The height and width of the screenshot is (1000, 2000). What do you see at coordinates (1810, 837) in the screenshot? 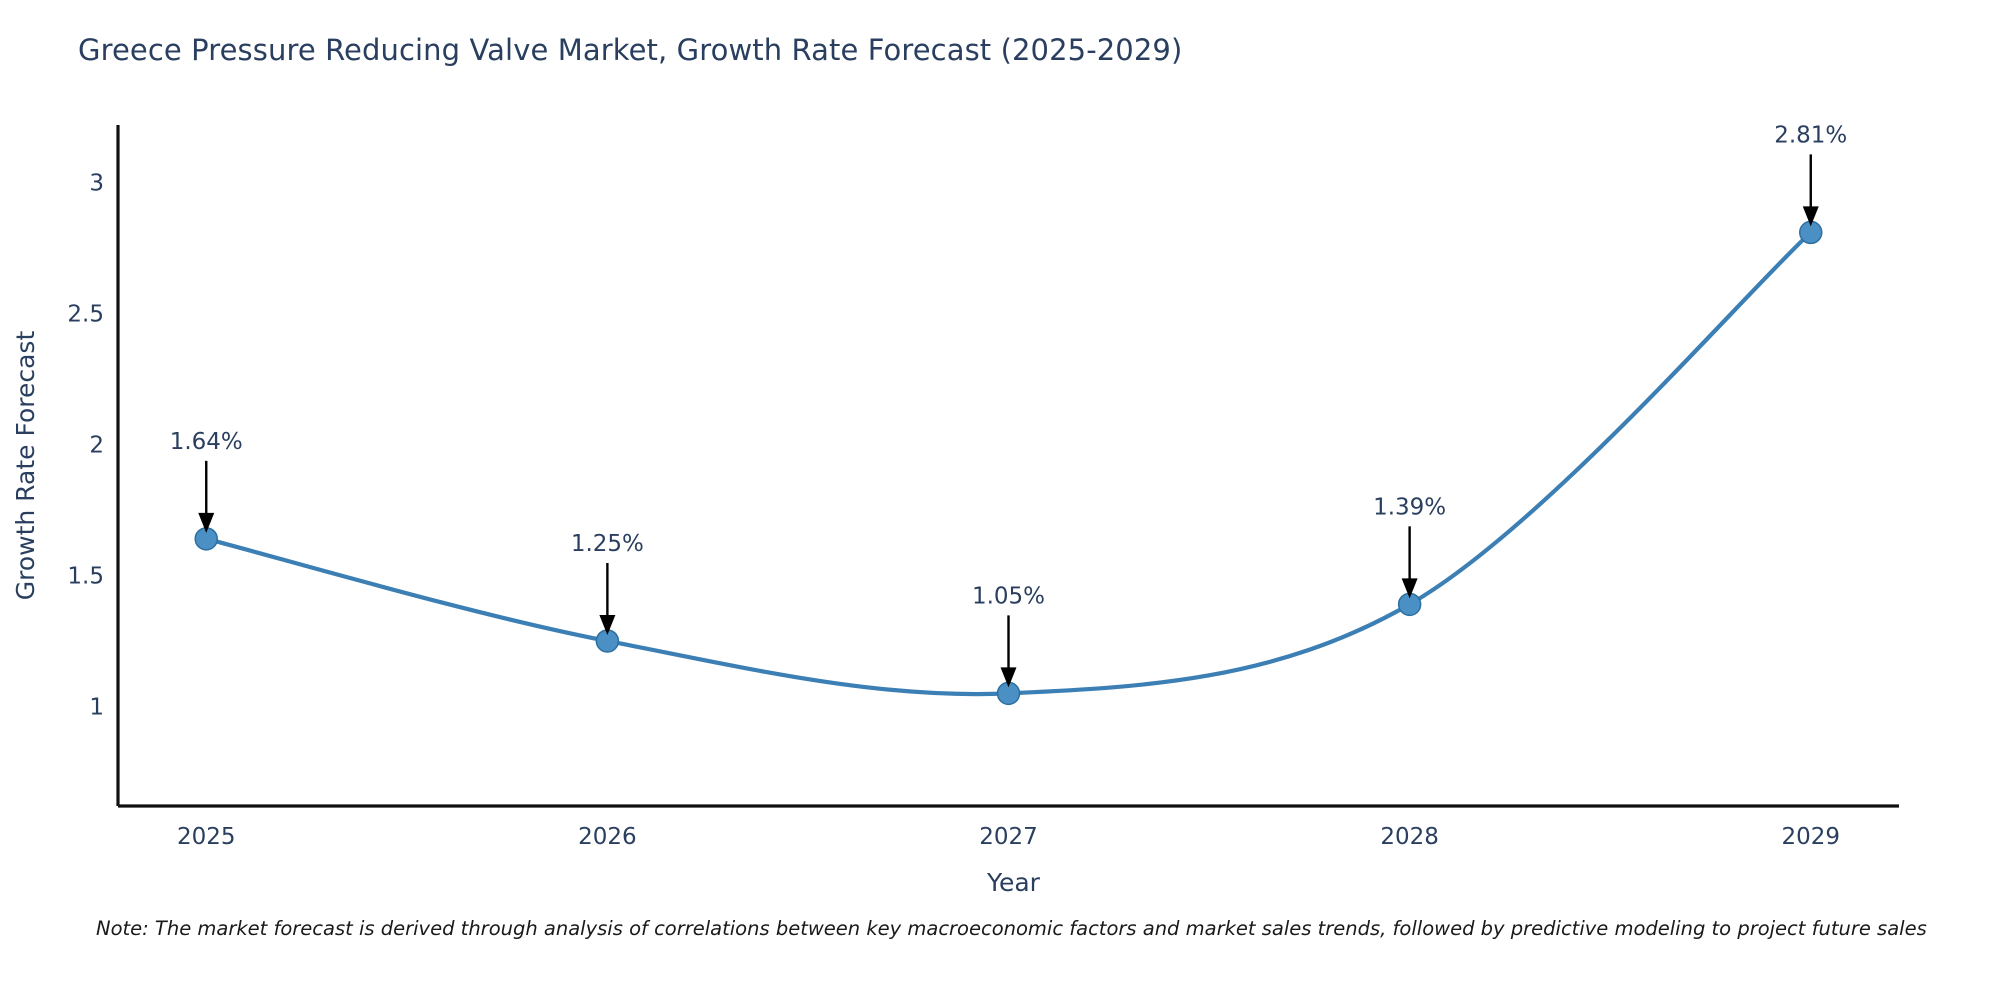
I see `x-axis-tick-label: 2029` at bounding box center [1810, 837].